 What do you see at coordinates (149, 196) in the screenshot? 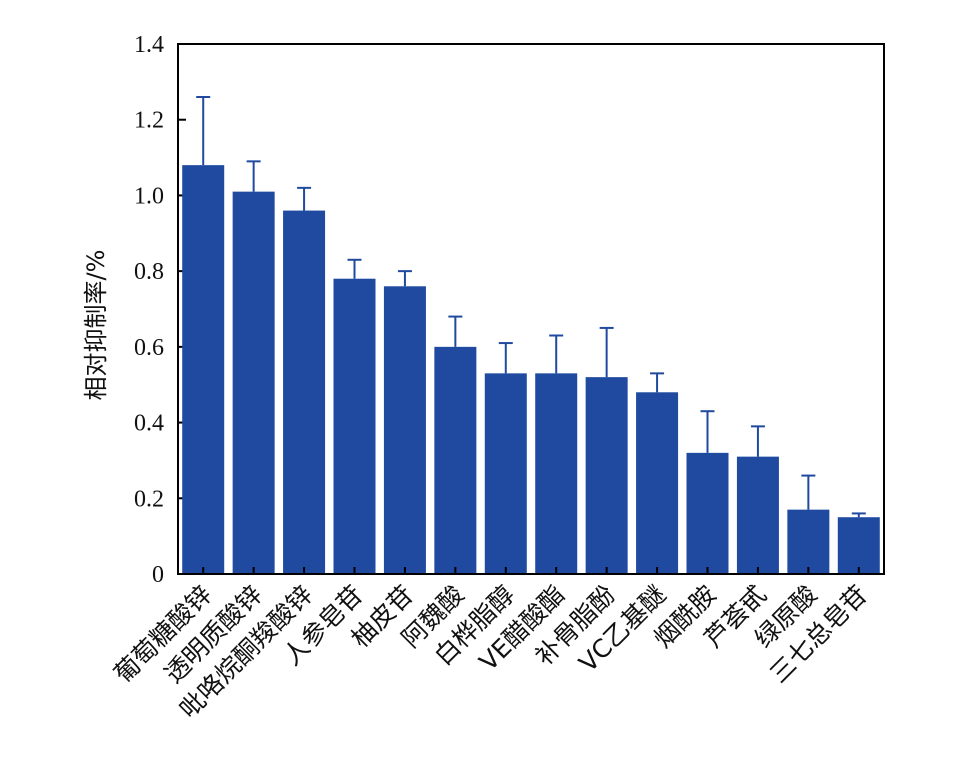
I see `y-tick-label: 1.0` at bounding box center [149, 196].